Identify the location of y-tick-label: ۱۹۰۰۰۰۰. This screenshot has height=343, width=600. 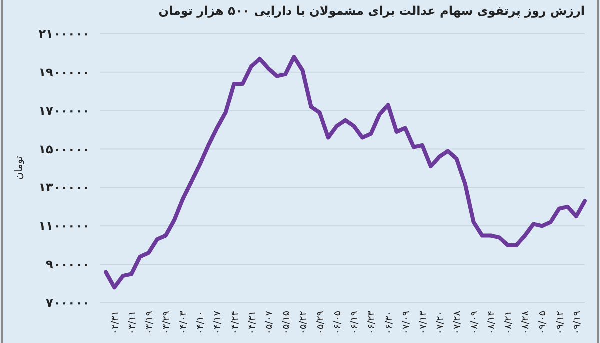
(64, 72).